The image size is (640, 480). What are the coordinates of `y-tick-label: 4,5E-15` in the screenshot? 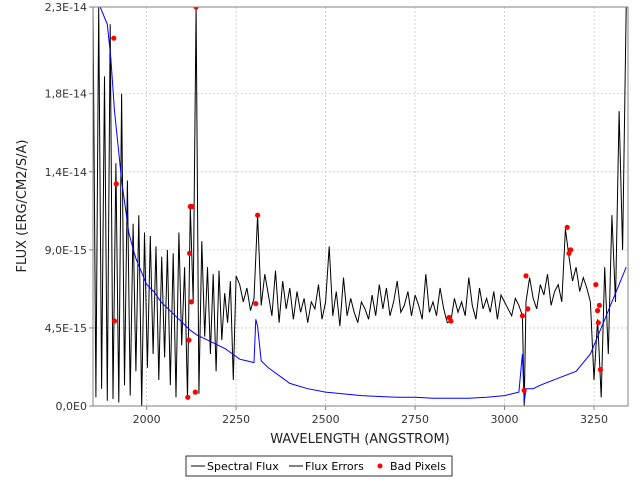 It's located at (66, 328).